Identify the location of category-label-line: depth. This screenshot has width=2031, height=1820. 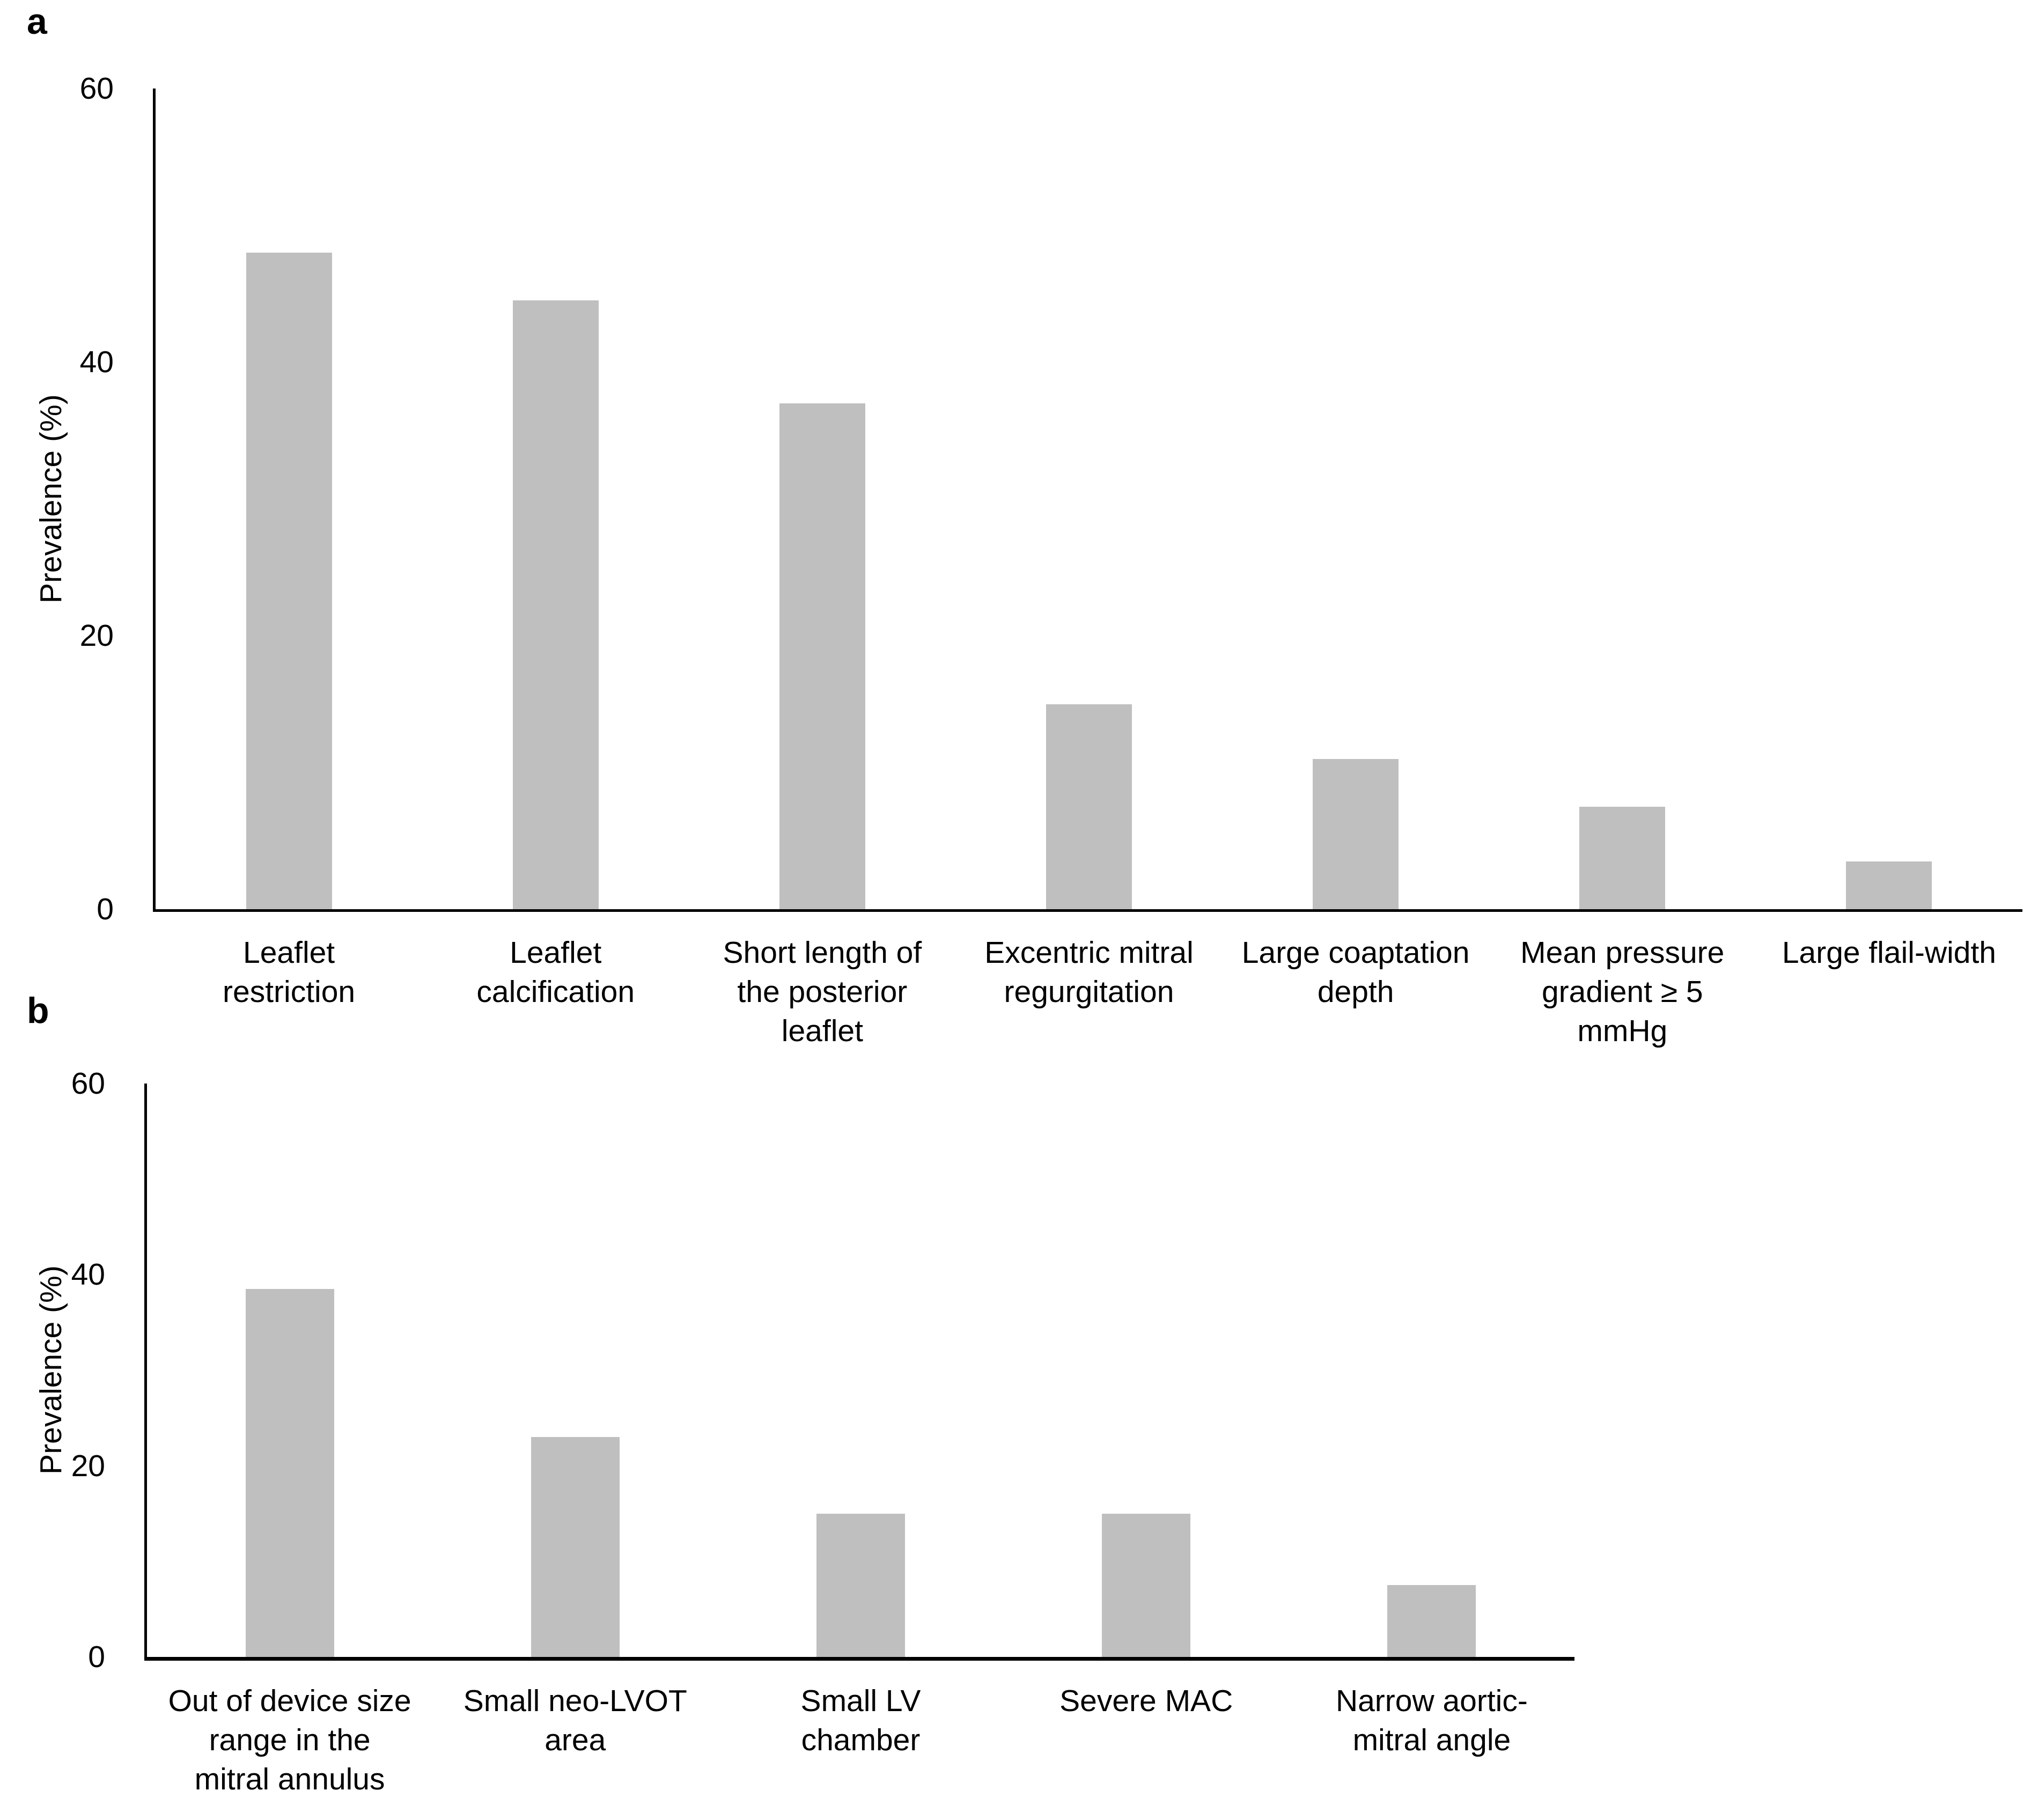
(1355, 992).